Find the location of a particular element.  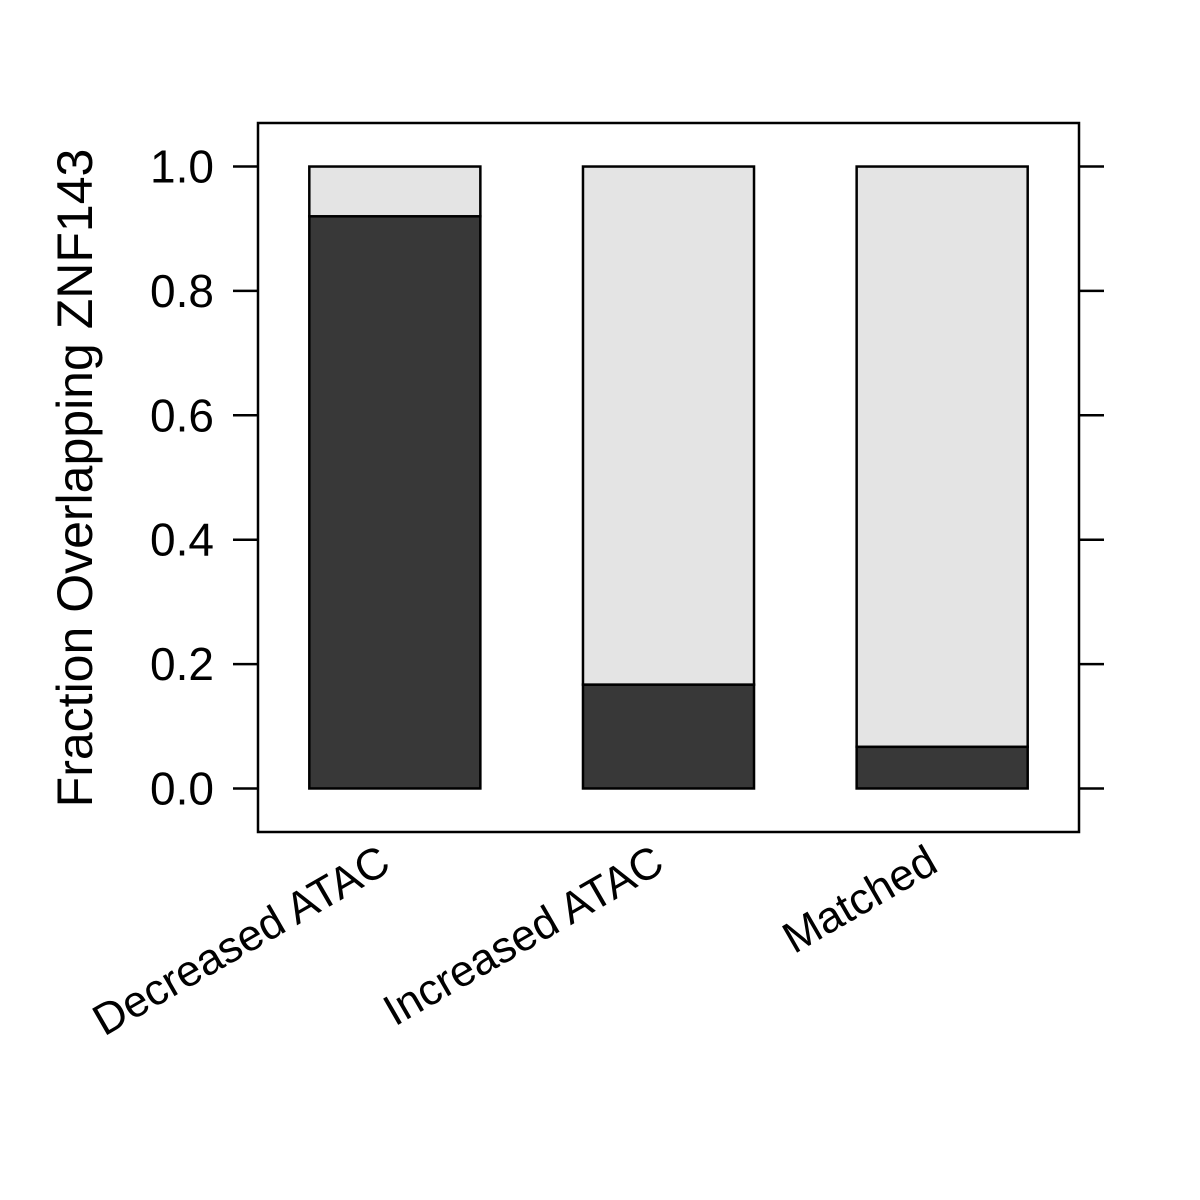

y-tick-label-2: 0.4 is located at coordinates (182, 540).